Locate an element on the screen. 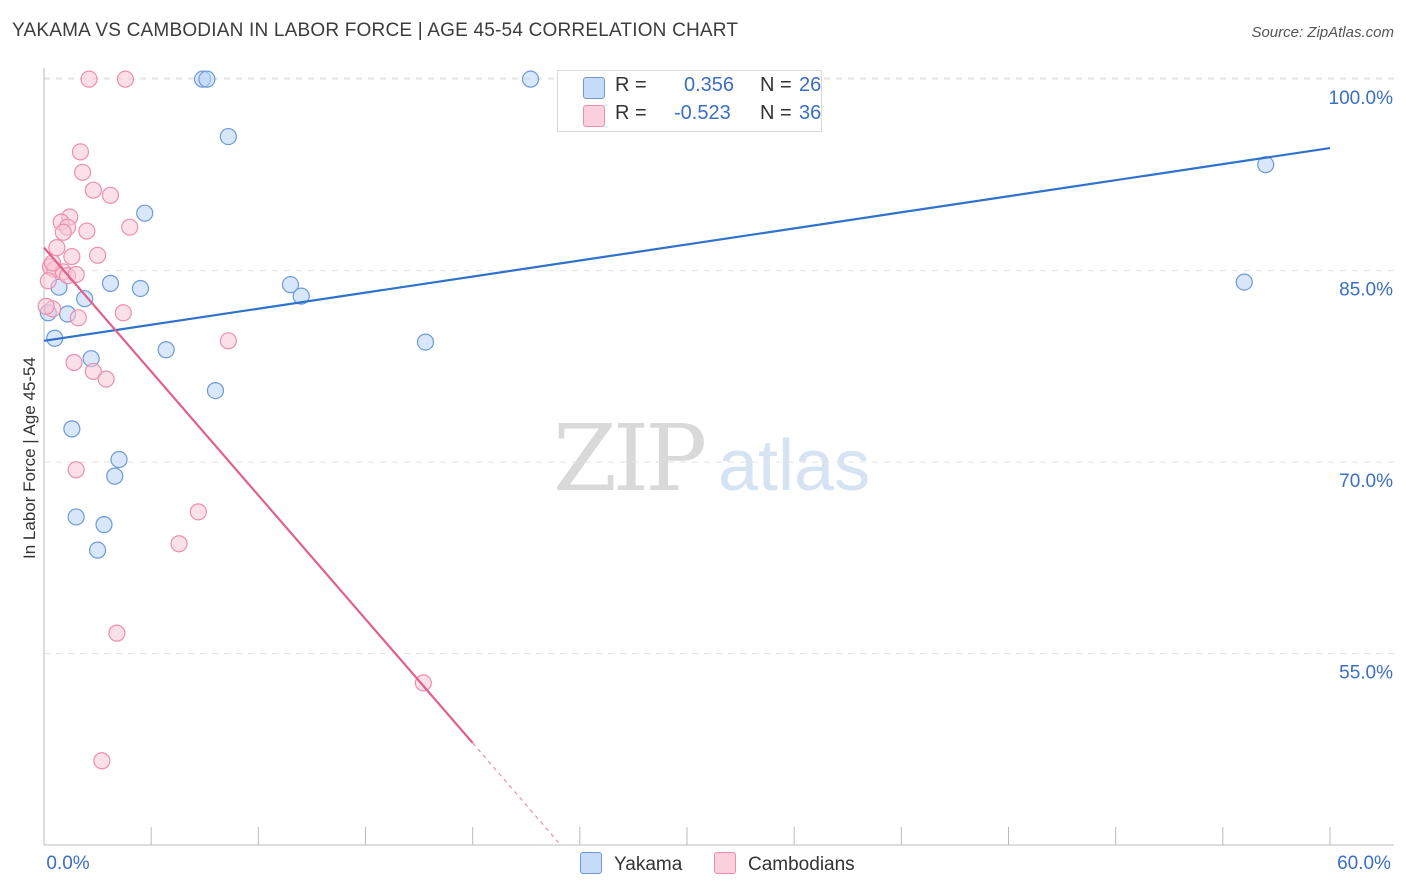 Image resolution: width=1406 pixels, height=892 pixels. yakama-n-value: 26 is located at coordinates (810, 85).